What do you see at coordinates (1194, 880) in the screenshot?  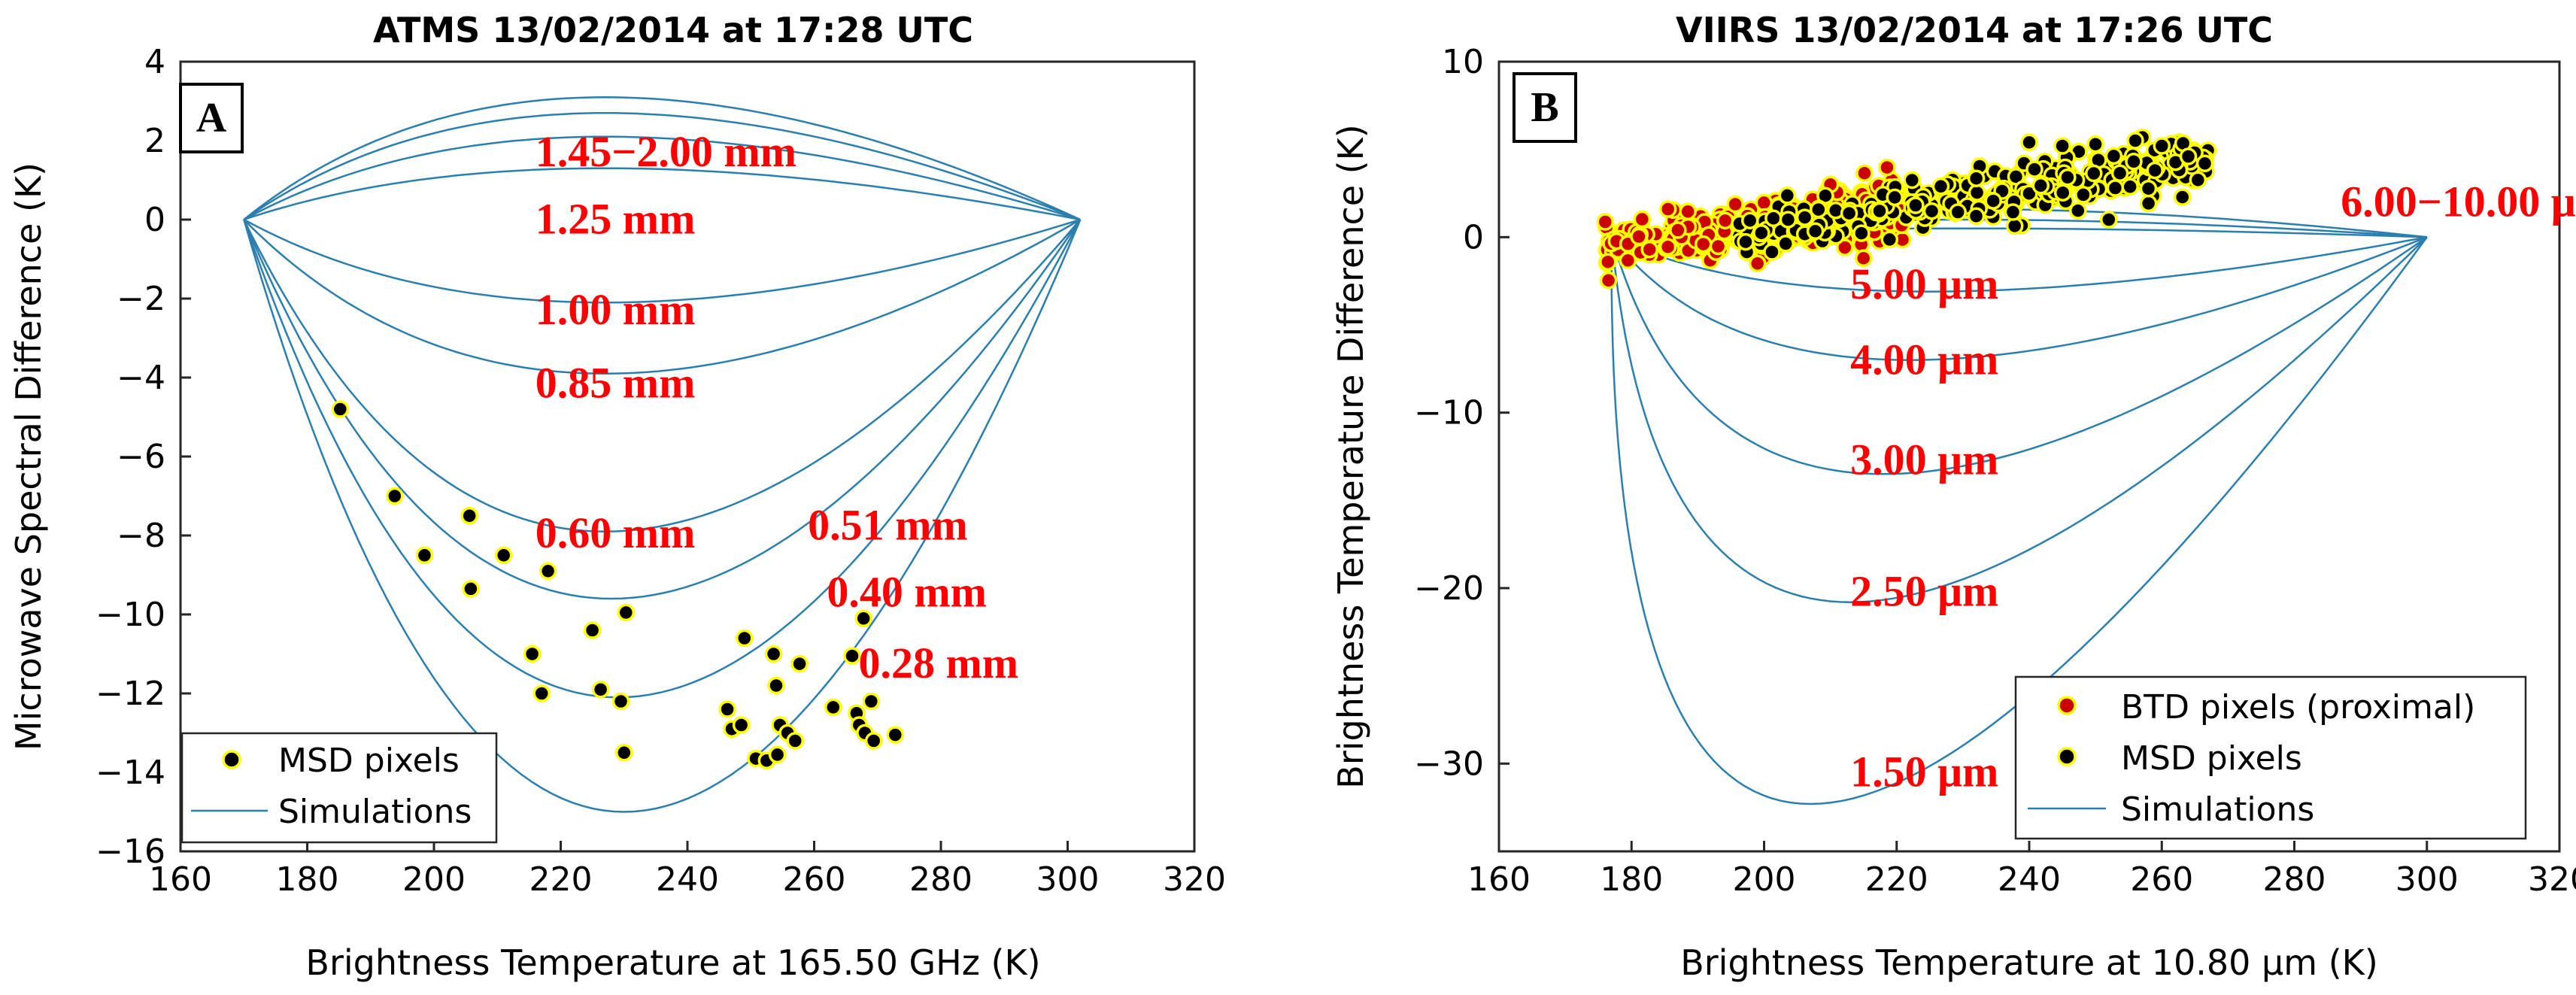 I see `x-tick-label: 320` at bounding box center [1194, 880].